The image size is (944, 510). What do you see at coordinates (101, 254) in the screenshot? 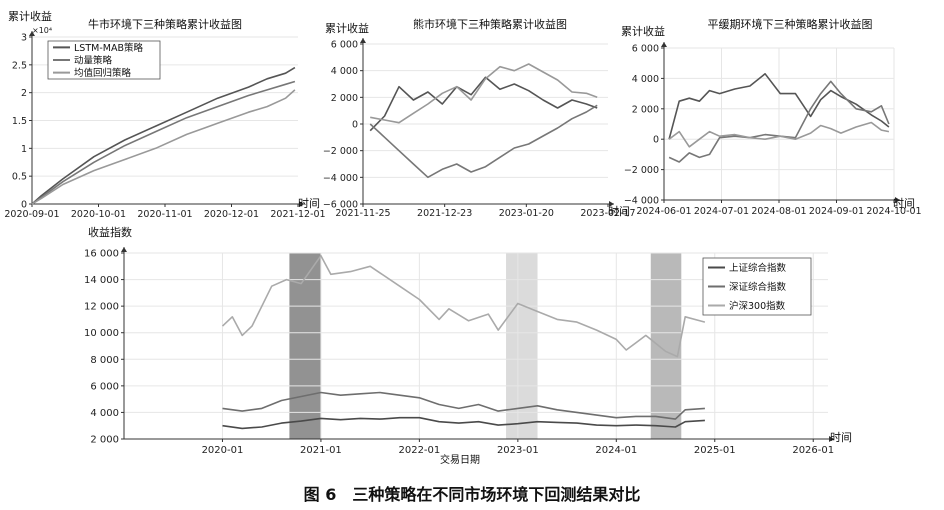
I see `y-tick-label: 16 000` at bounding box center [101, 254].